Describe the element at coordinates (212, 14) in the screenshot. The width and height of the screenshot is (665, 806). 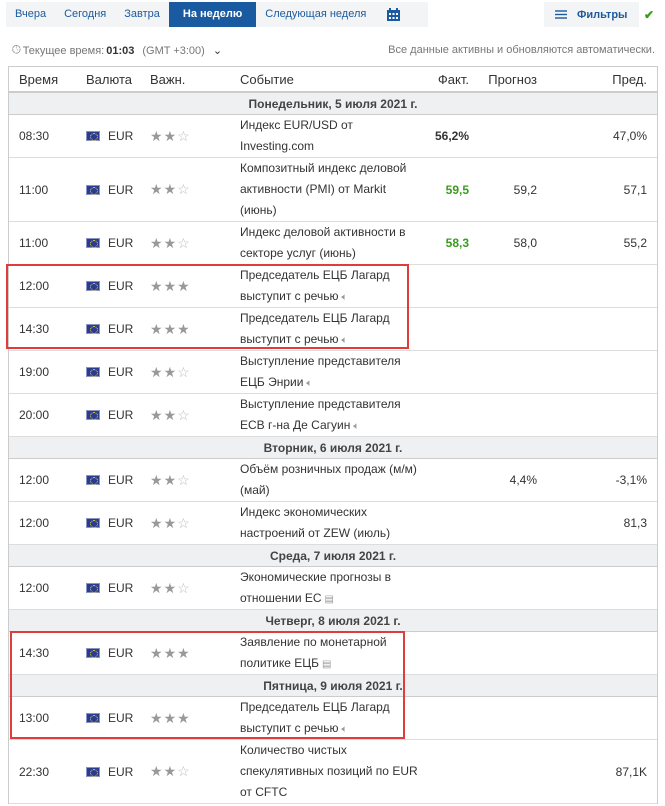
I see `tab-this-week: На неделю` at that location.